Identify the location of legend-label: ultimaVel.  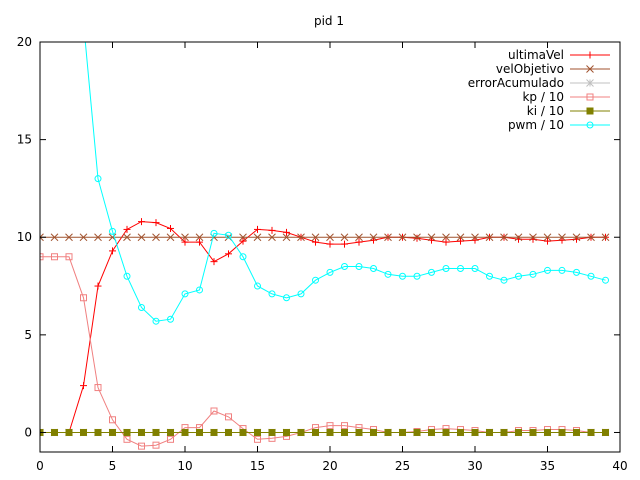
(536, 55).